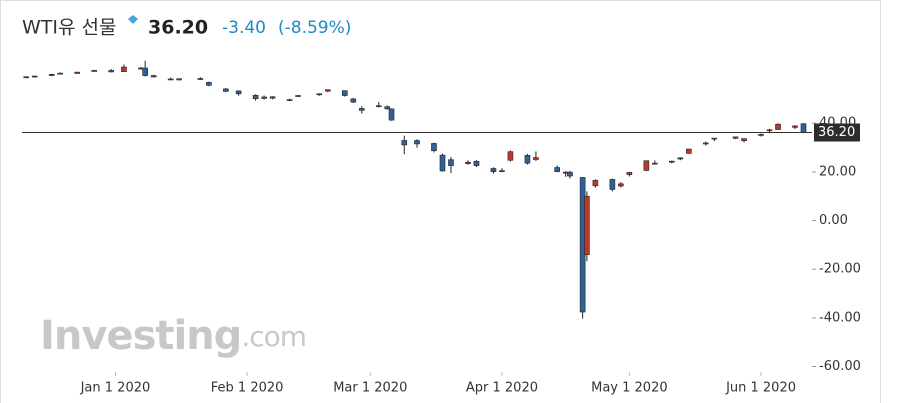 The image size is (900, 403). Describe the element at coordinates (502, 388) in the screenshot. I see `x-tick-label: Apr 1 2020` at that location.